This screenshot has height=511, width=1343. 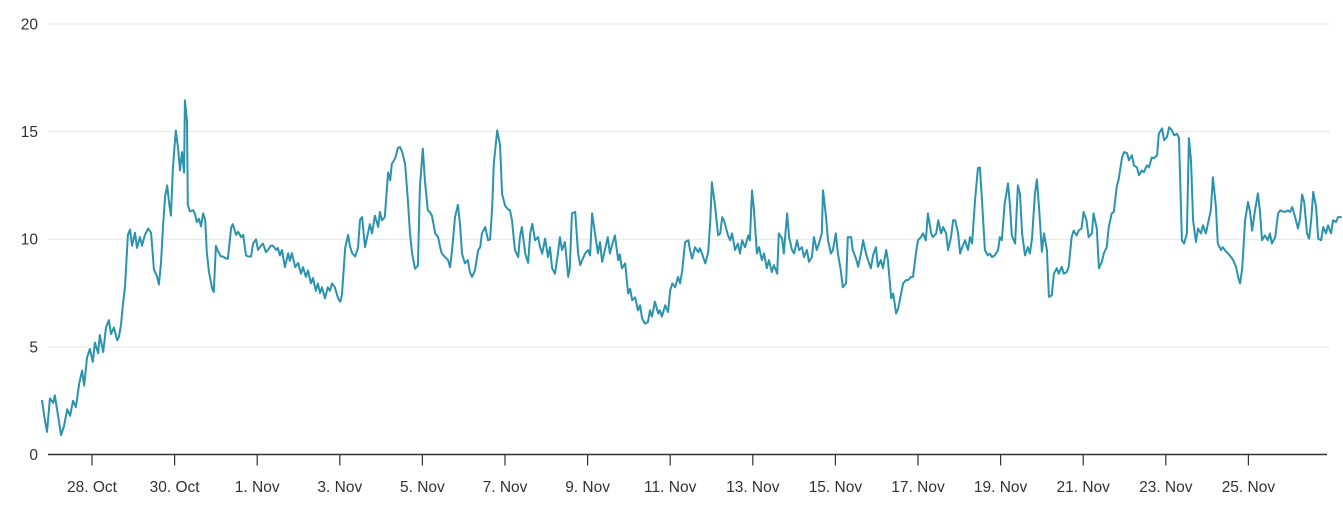 I want to click on x-tick-label: 30. Oct, so click(x=175, y=487).